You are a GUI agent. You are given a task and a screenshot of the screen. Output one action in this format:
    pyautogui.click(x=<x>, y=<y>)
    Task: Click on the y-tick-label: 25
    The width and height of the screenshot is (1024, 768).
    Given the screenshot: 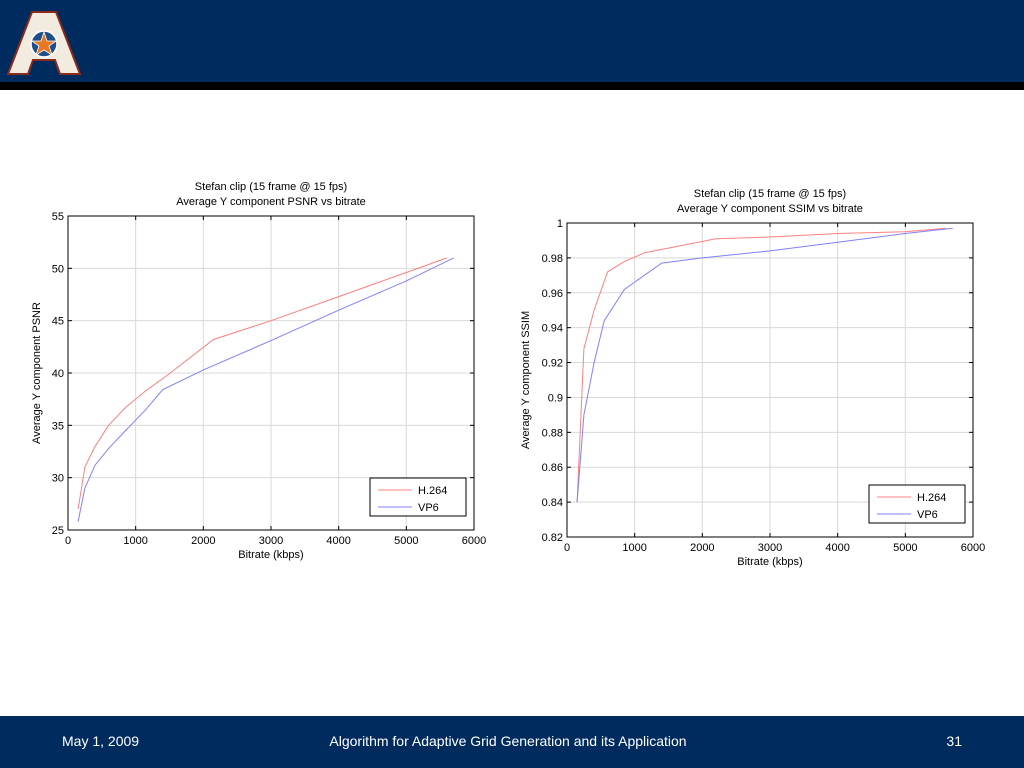 What is the action you would take?
    pyautogui.click(x=58, y=531)
    